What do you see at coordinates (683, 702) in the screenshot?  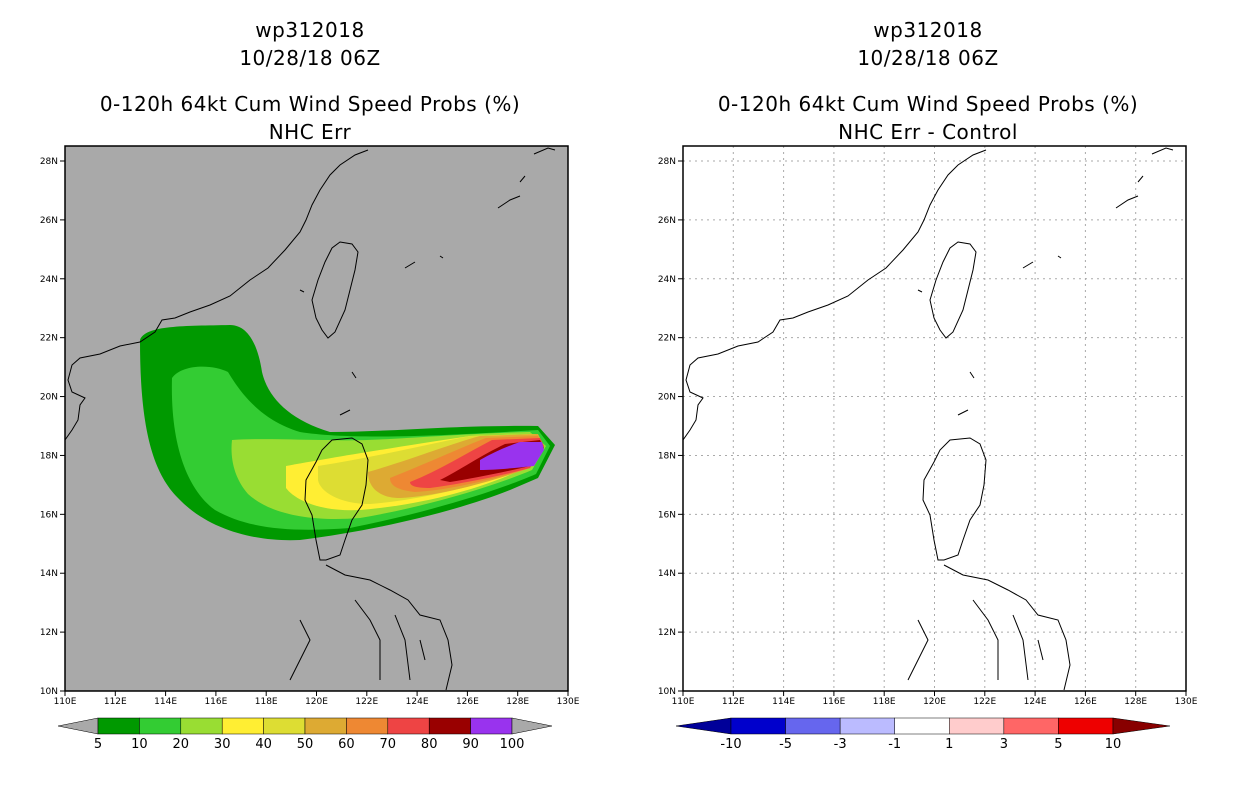 I see `lon-label: 110E` at bounding box center [683, 702].